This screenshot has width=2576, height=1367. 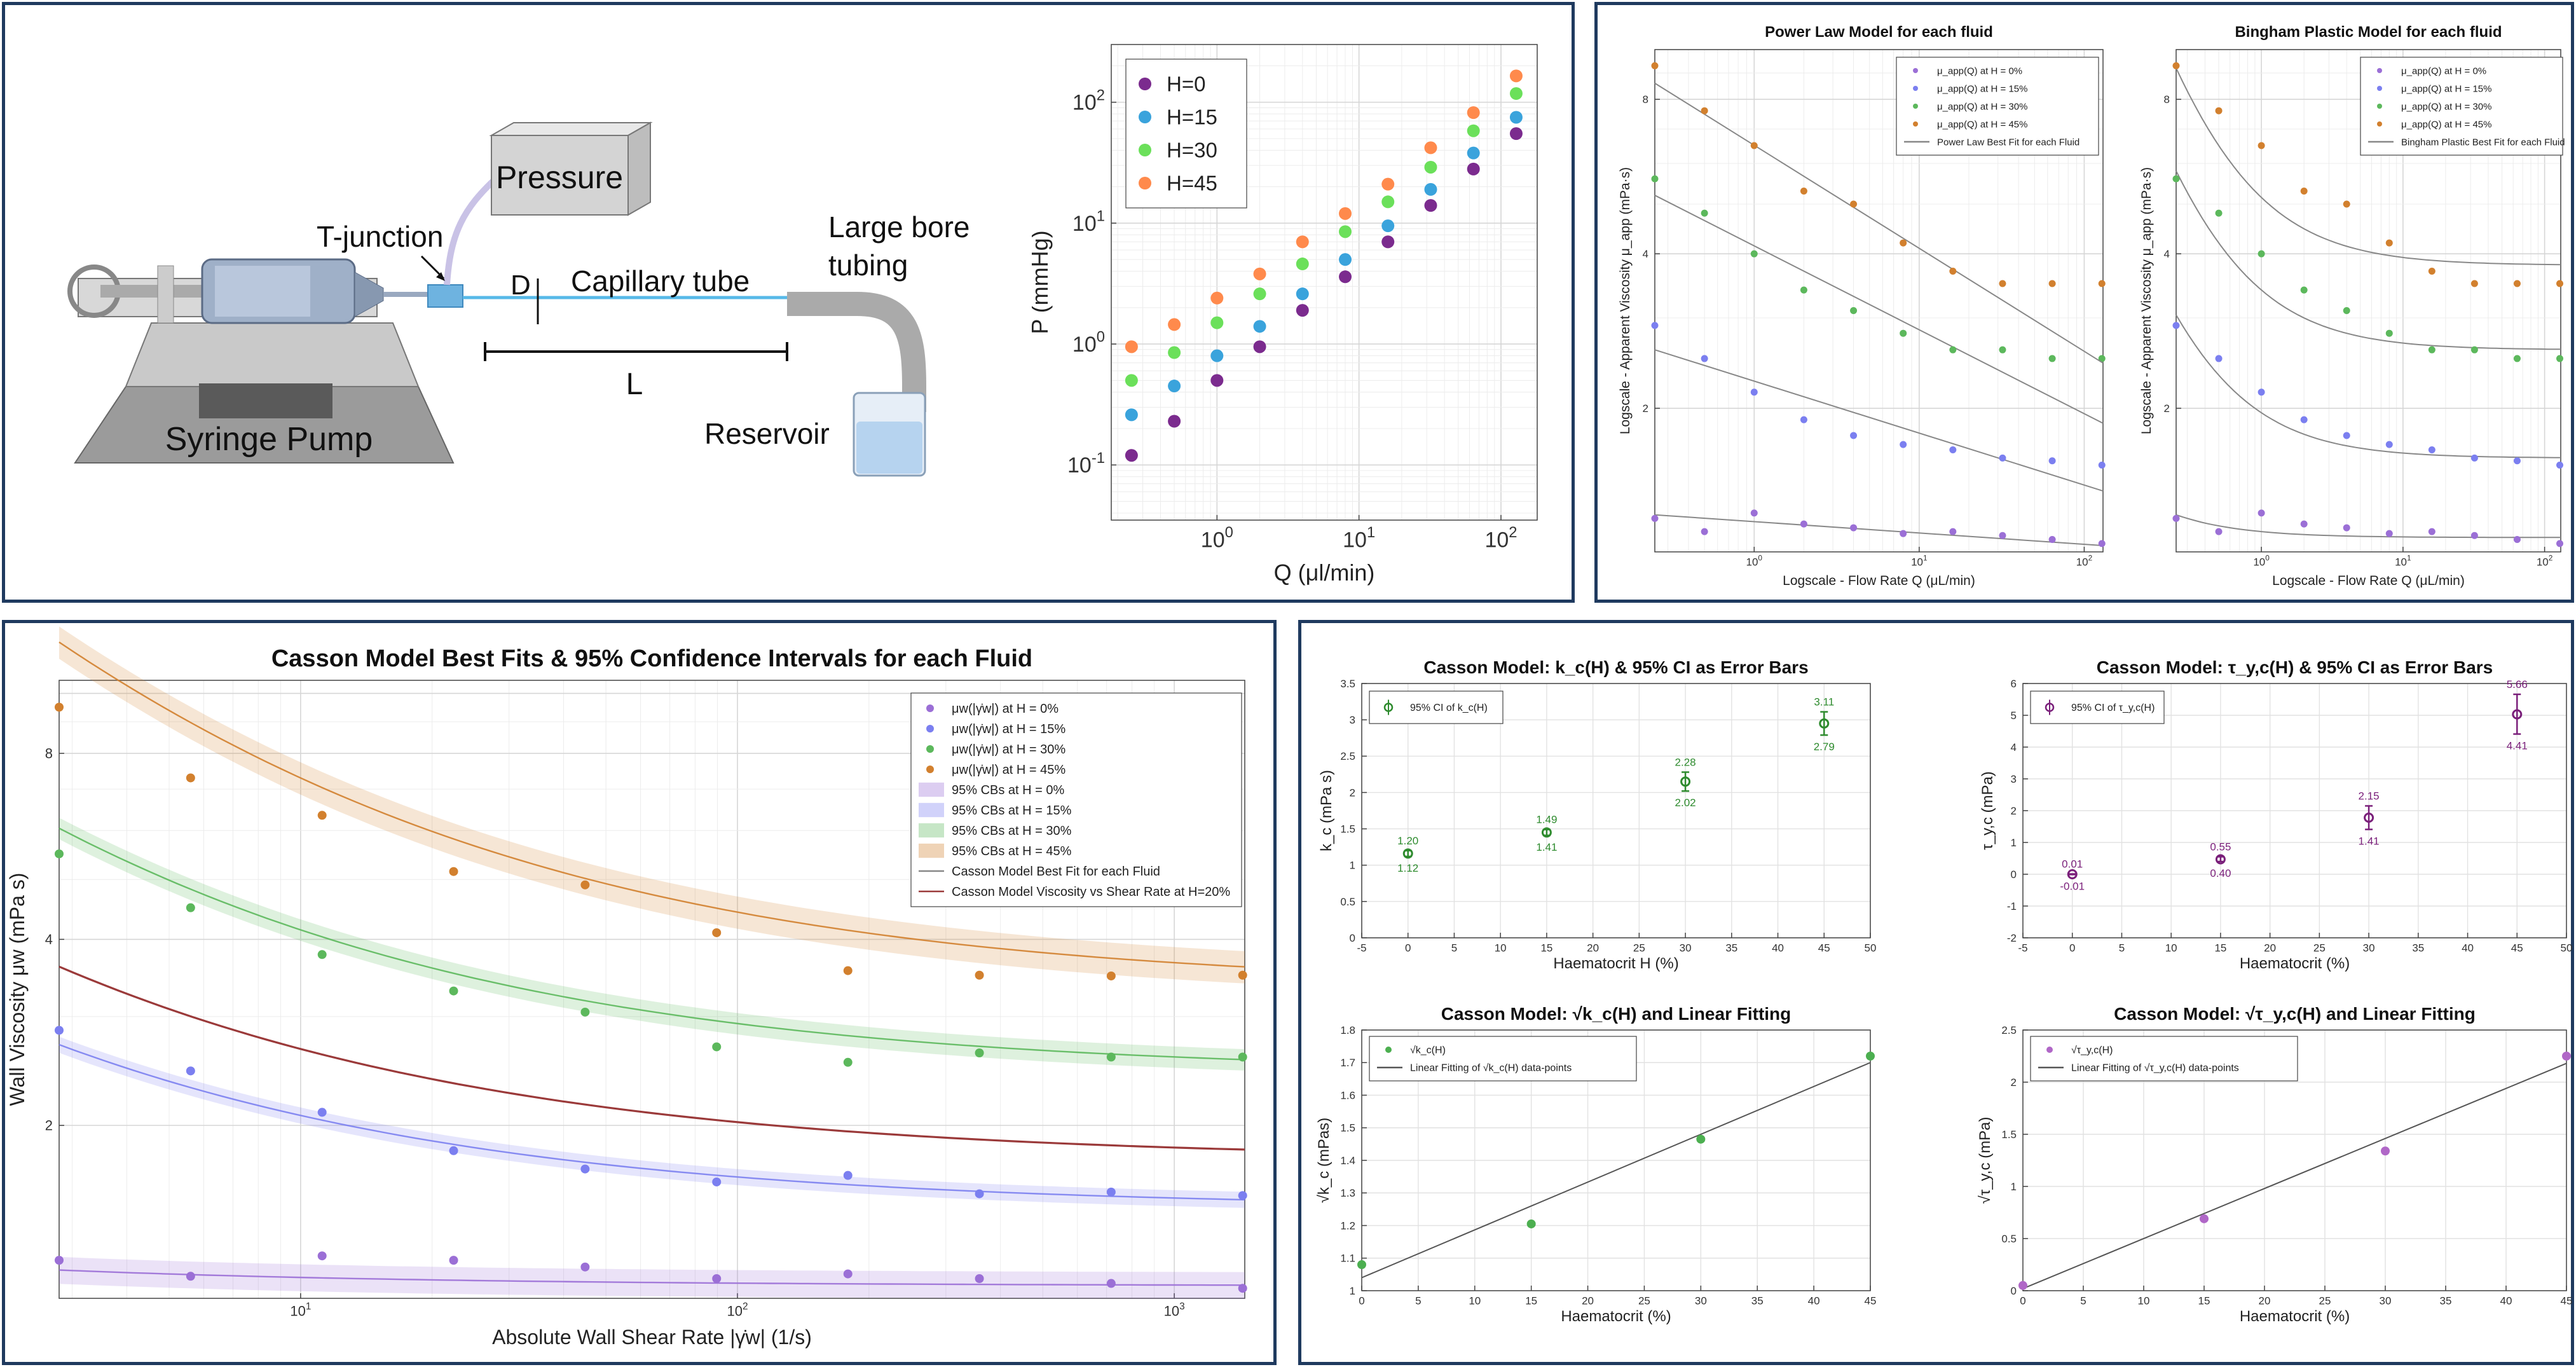 I want to click on legend-frame, so click(x=1503, y=1059).